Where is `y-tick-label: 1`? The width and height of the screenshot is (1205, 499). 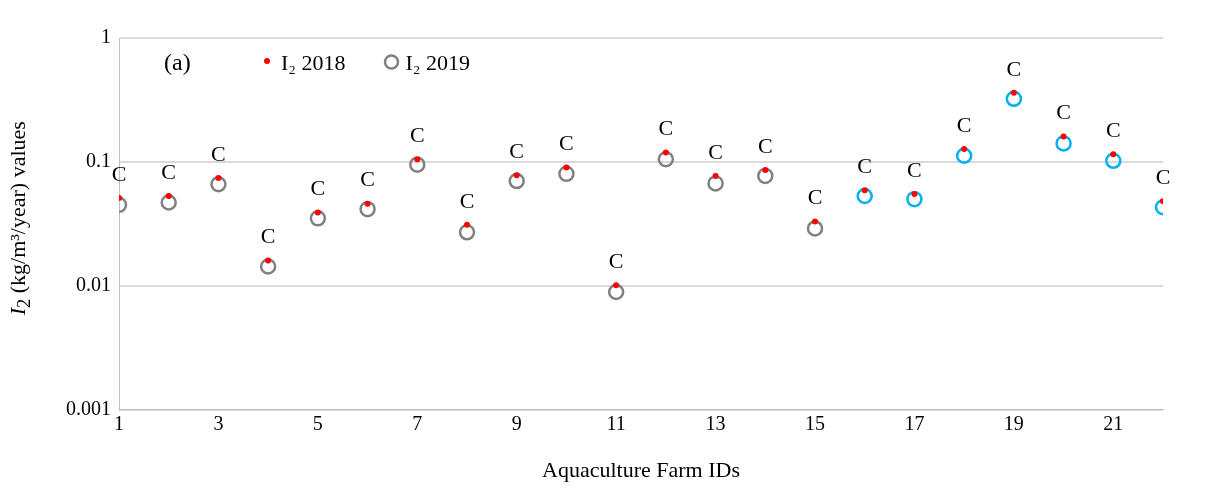 y-tick-label: 1 is located at coordinates (106, 36).